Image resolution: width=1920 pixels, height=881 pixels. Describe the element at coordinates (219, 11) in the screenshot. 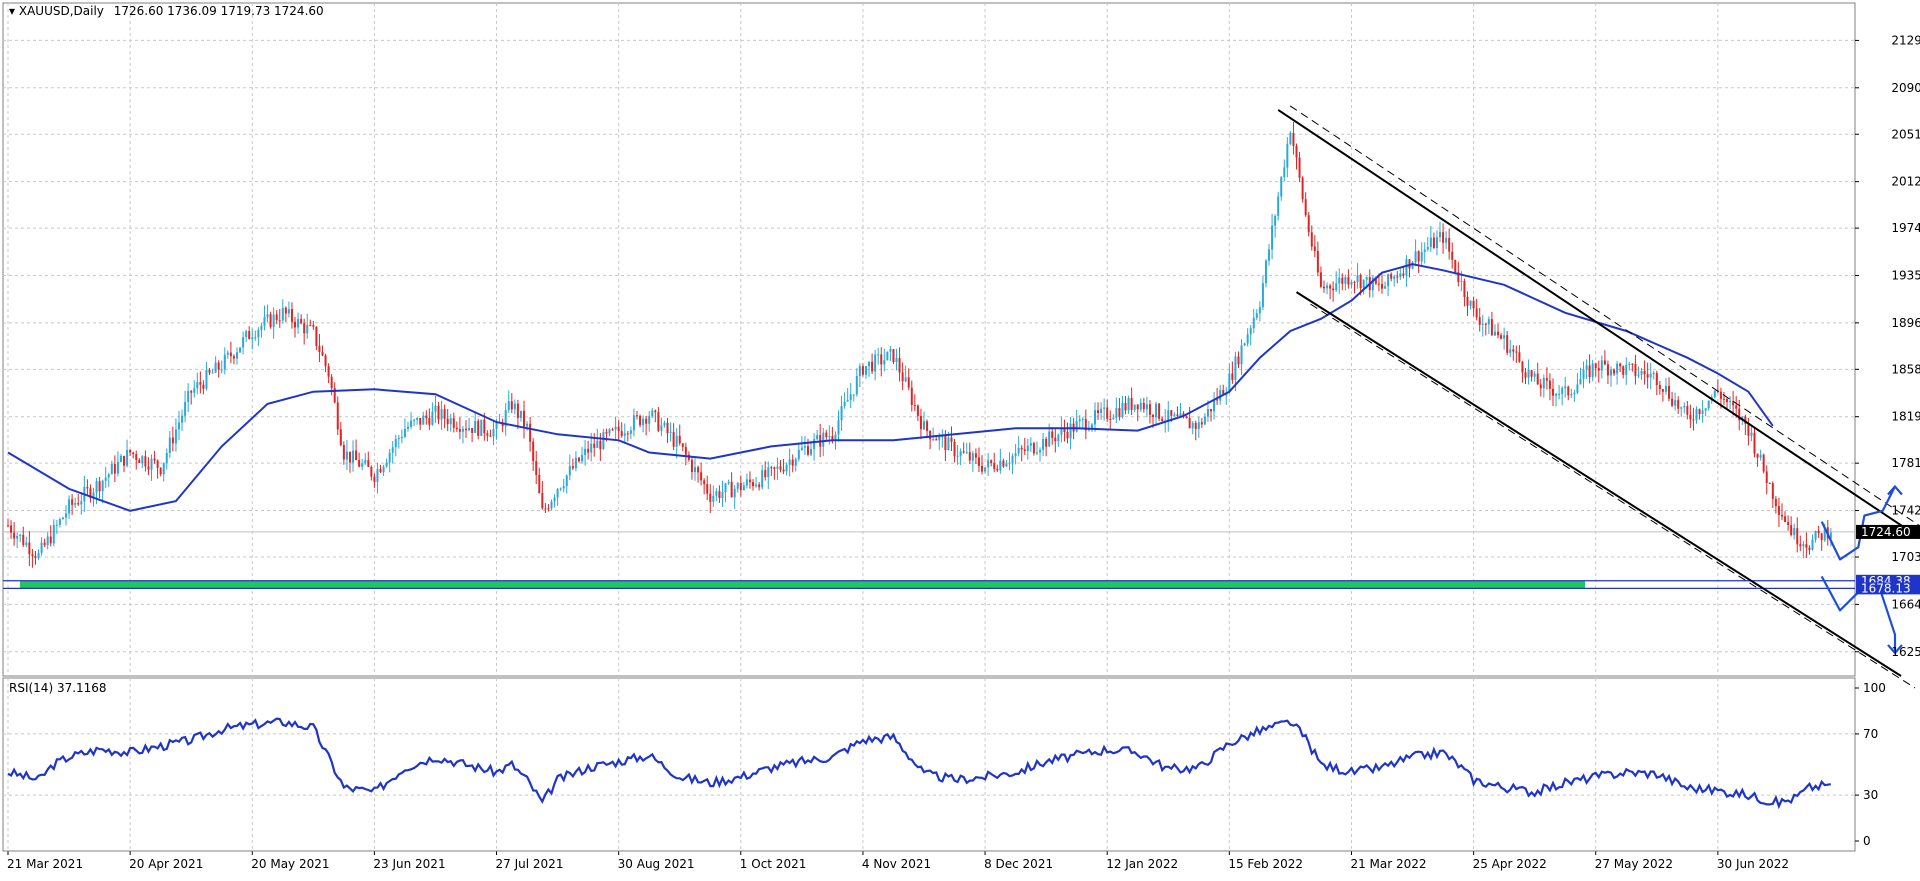

I see `ohlc-label: 1726.60 1736.09 1719.73 1724.60` at that location.